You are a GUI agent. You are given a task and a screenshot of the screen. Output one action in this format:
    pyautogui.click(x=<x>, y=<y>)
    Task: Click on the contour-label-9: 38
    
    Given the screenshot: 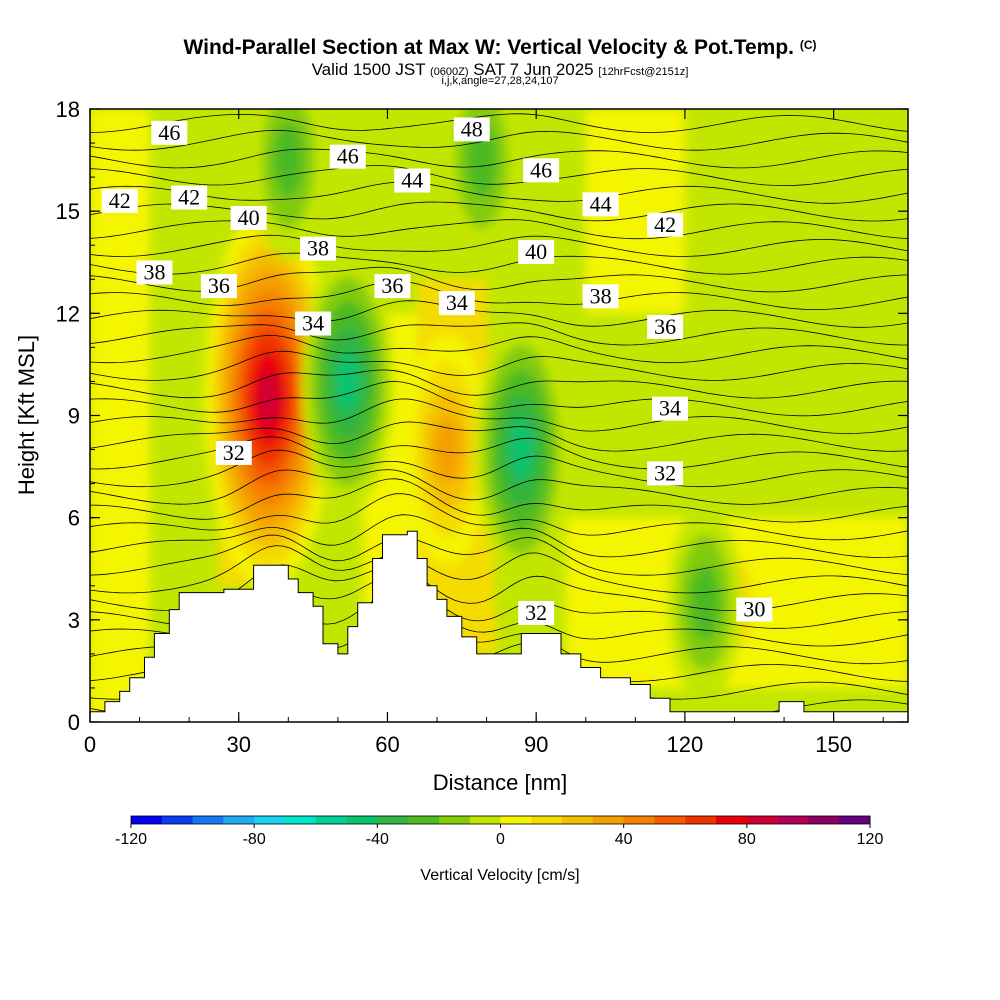 What is the action you would take?
    pyautogui.click(x=318, y=248)
    